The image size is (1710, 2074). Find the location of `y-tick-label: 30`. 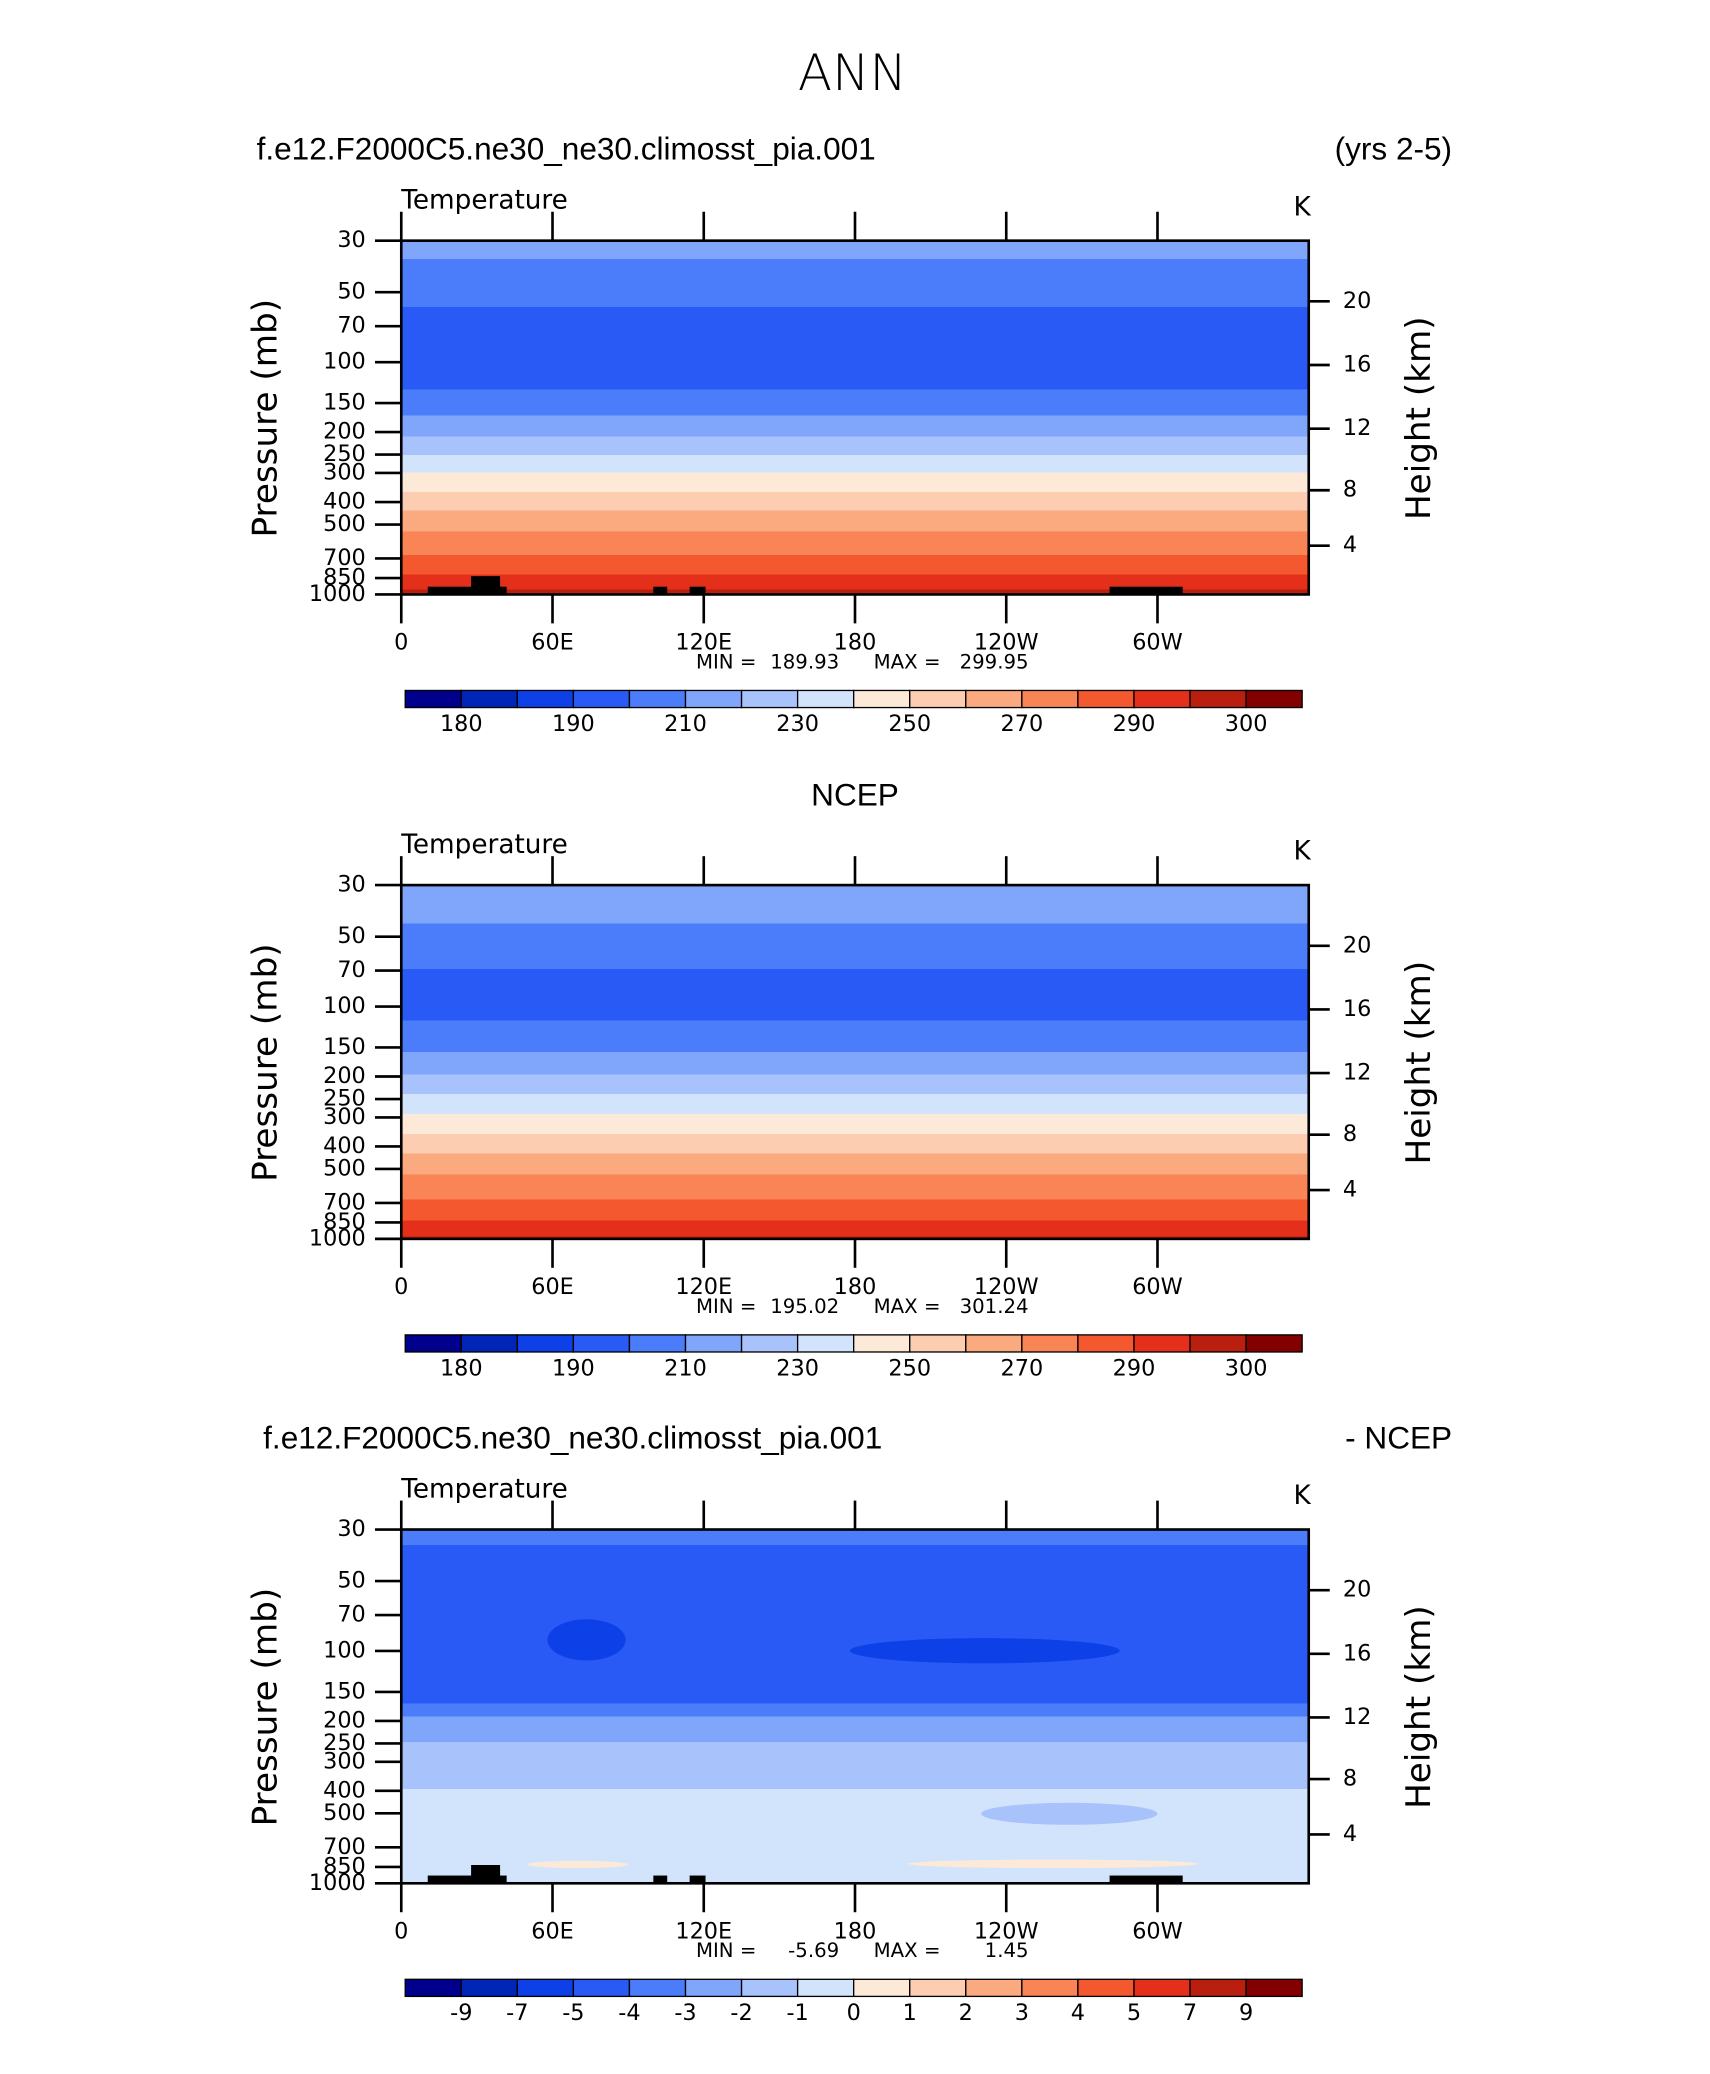

y-tick-label: 30 is located at coordinates (351, 1529).